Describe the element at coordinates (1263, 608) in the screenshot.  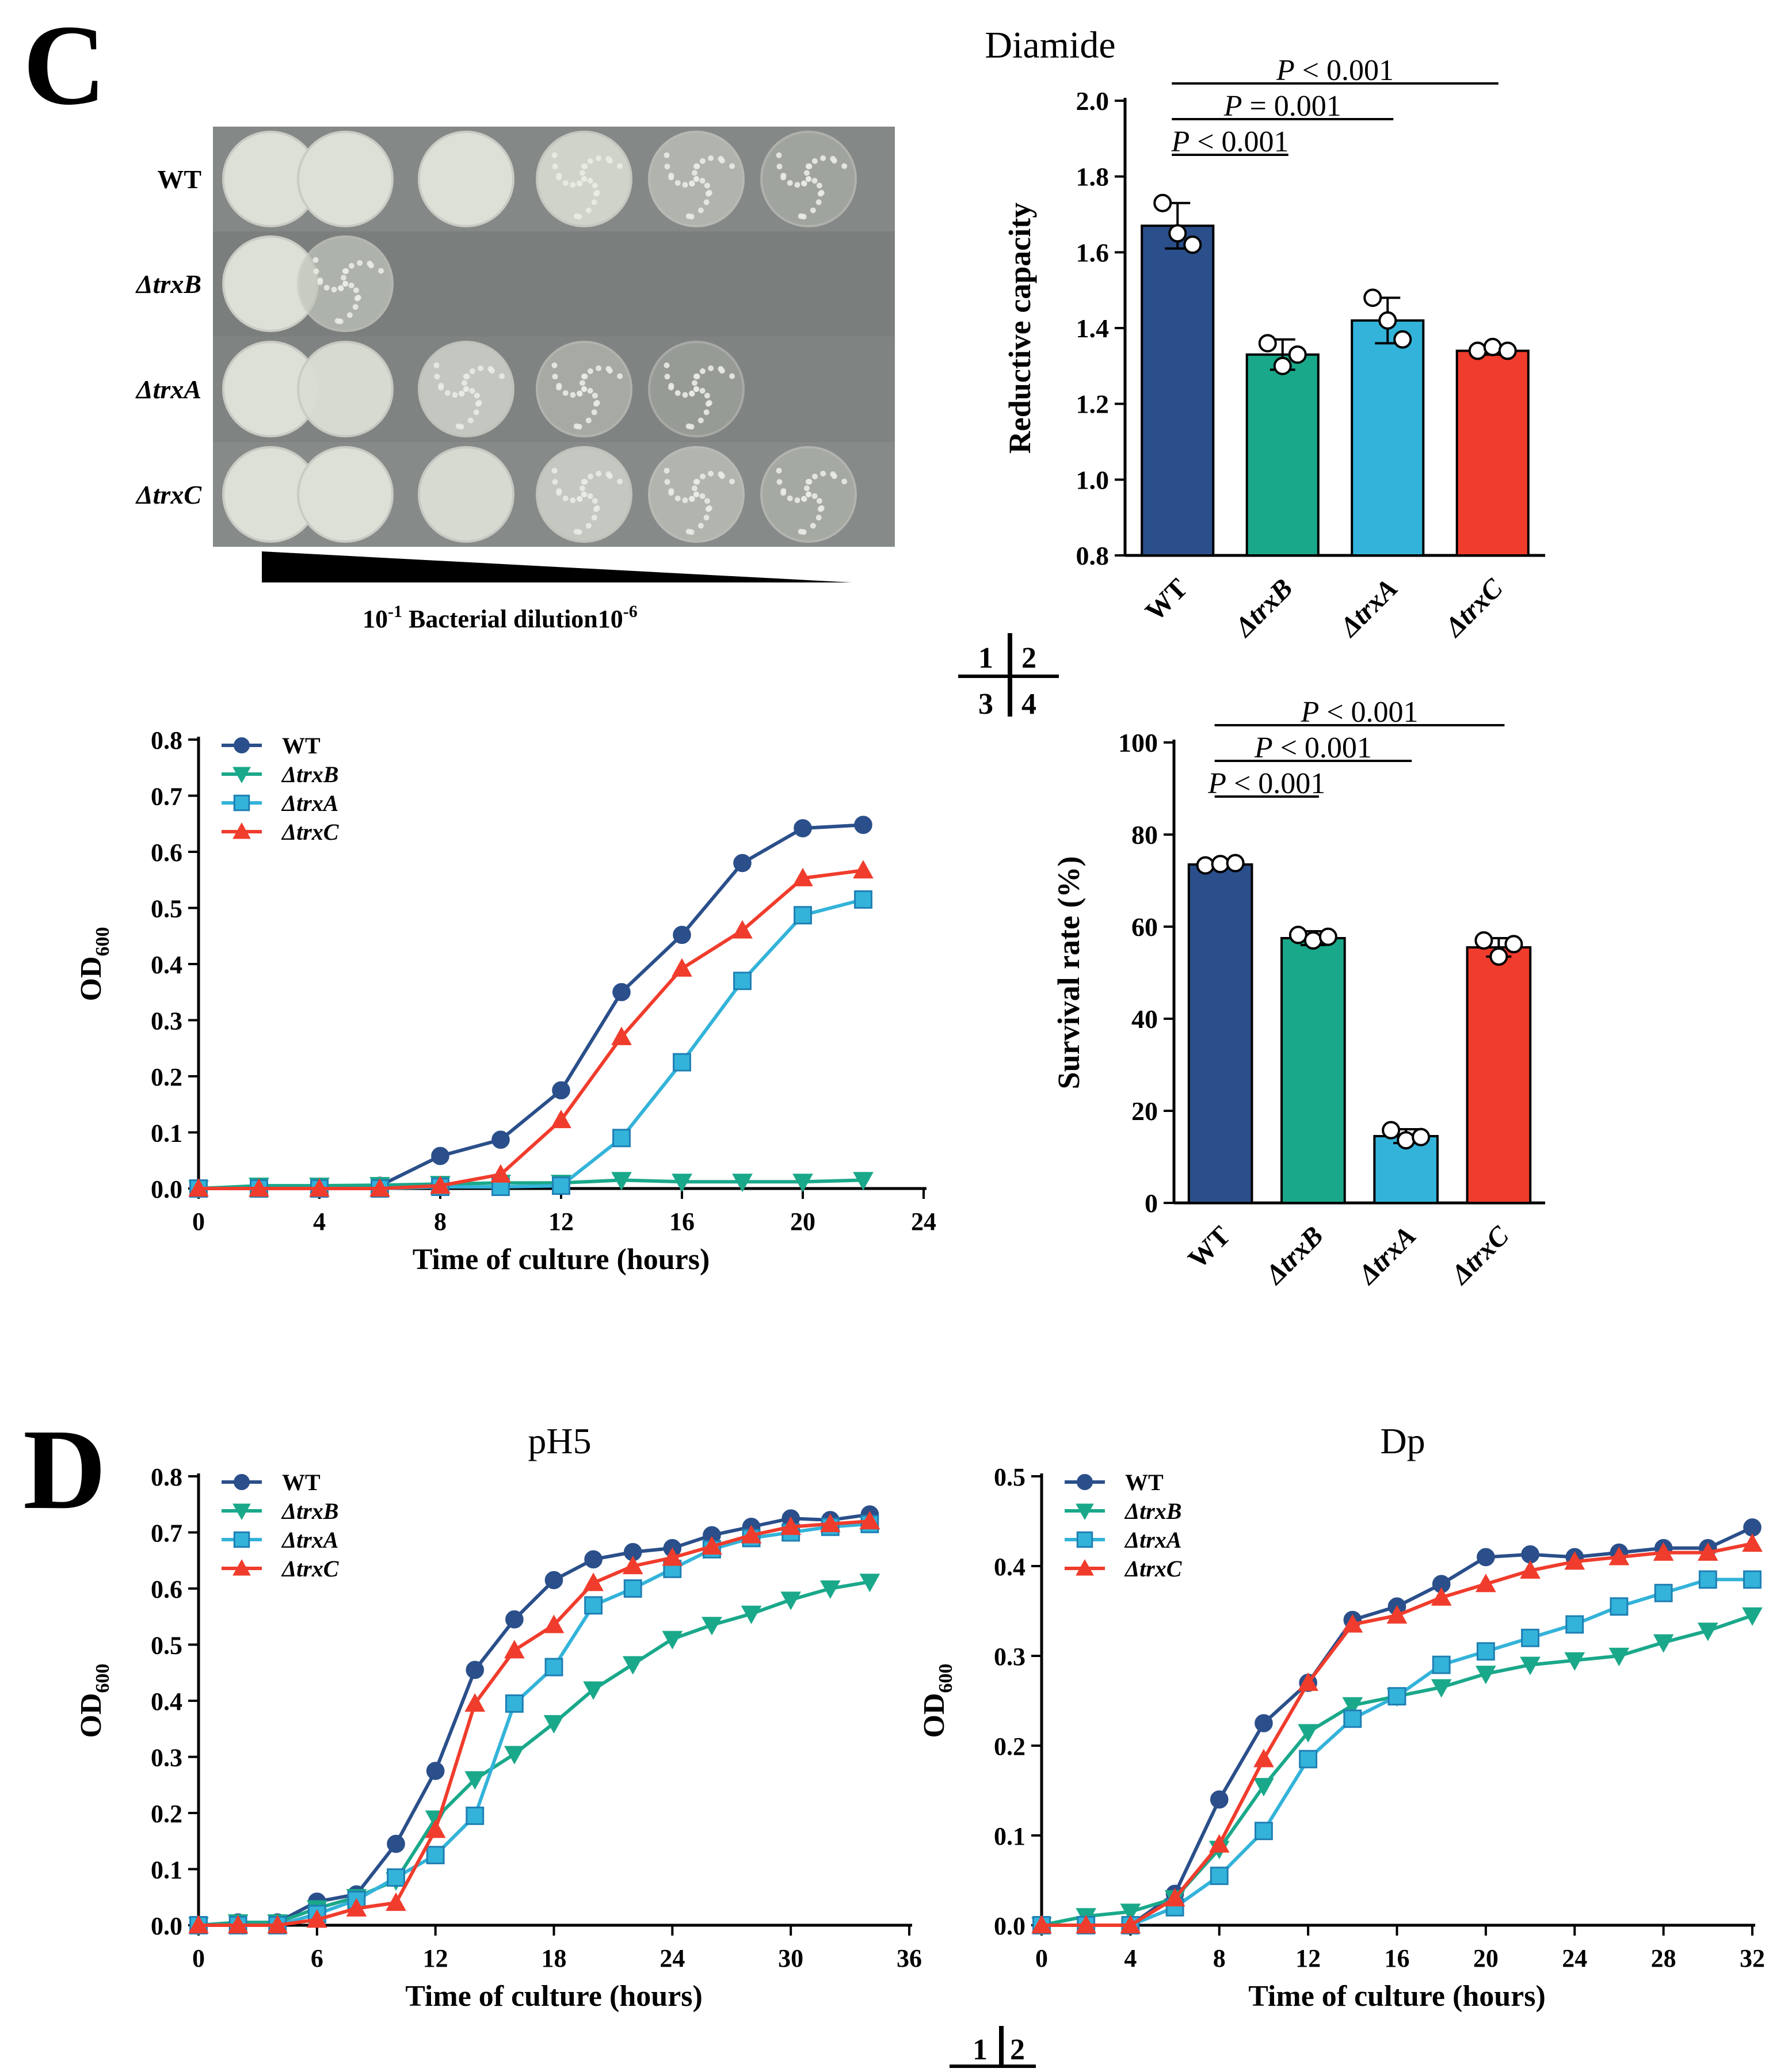
I see `x-tick-label: ΔtrxB` at that location.